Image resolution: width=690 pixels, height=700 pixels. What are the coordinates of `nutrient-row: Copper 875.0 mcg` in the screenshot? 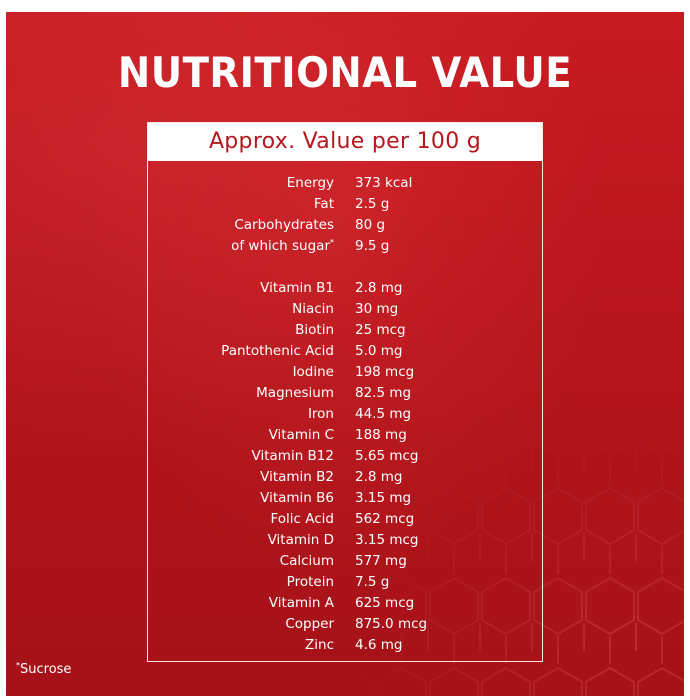 It's located at (345, 624).